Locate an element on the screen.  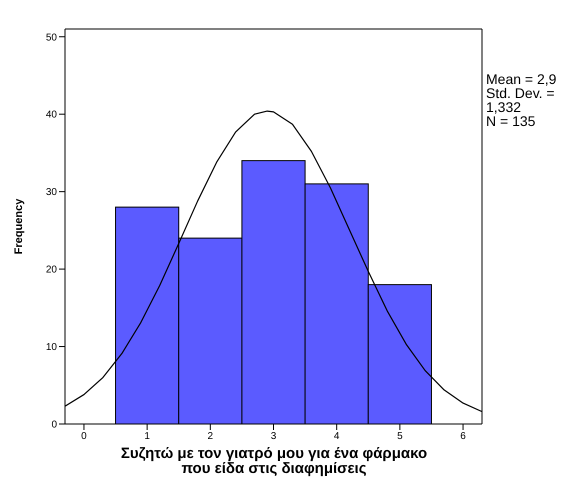
y-tick-label: 50 is located at coordinates (52, 38).